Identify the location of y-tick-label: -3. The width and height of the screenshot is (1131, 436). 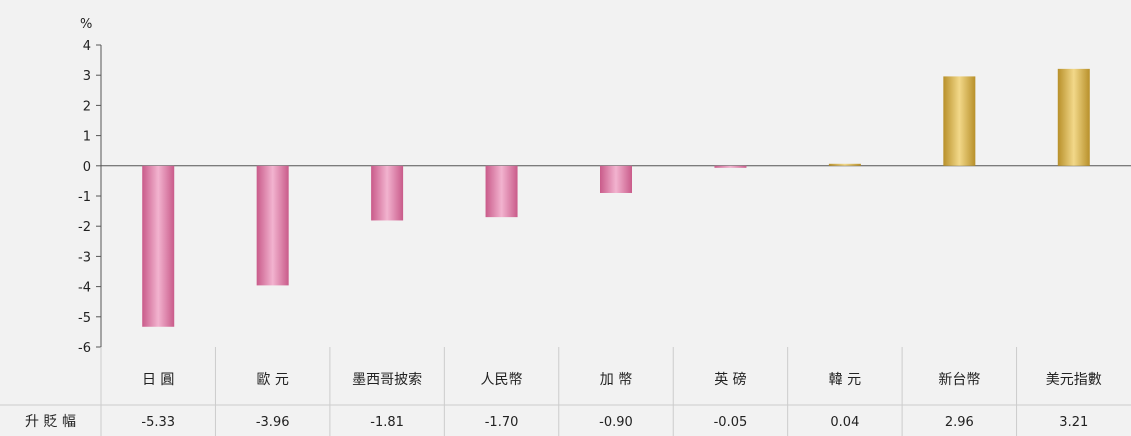
(84, 257).